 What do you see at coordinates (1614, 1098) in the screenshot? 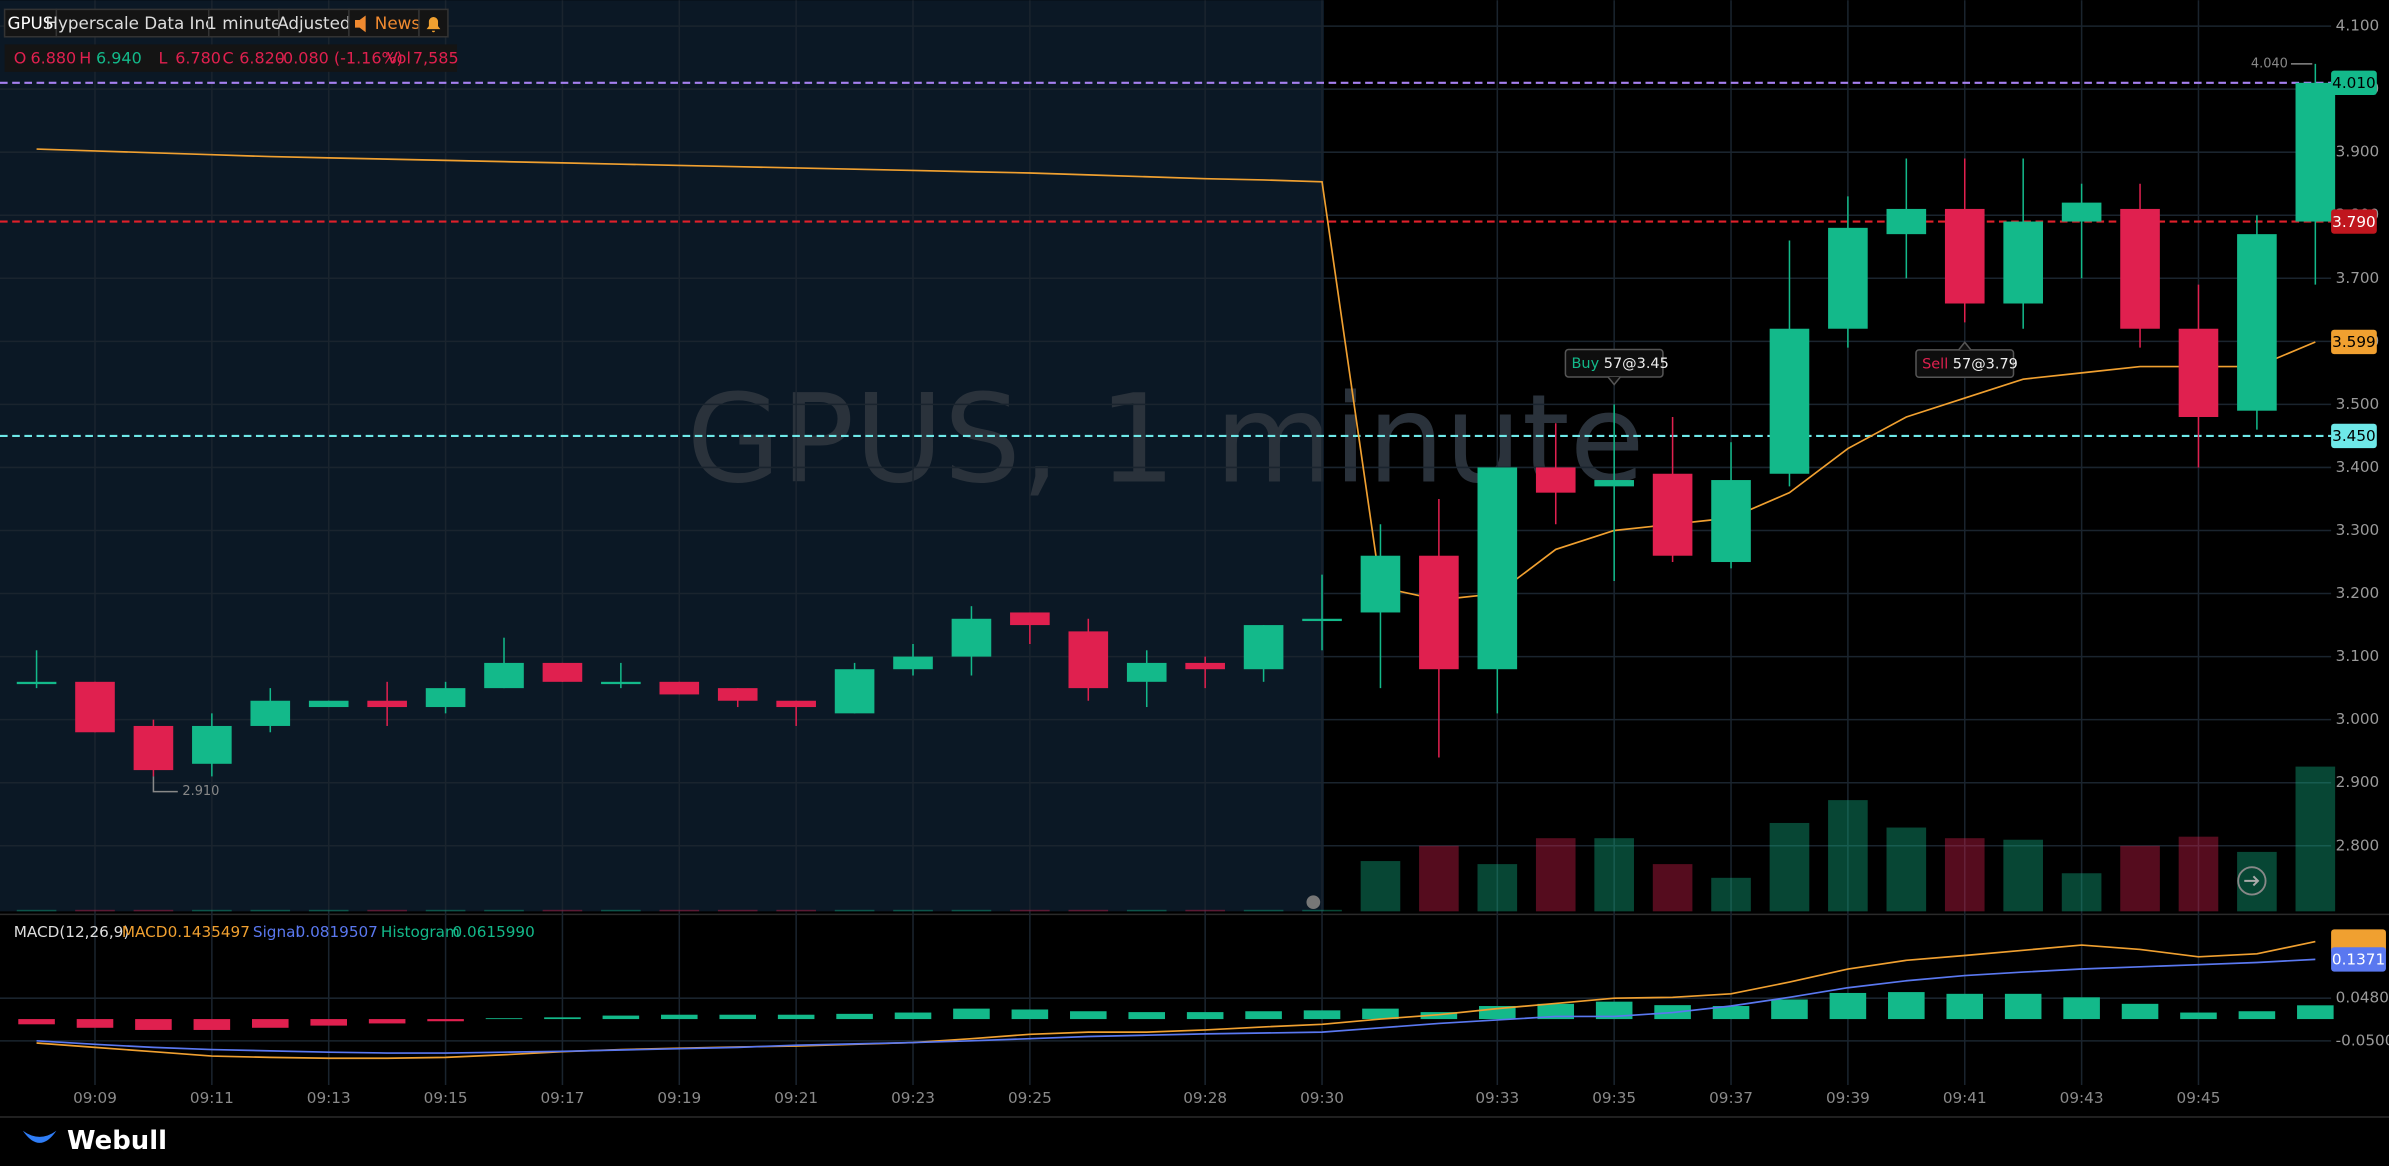
I see `x-tick-label: 09:35` at bounding box center [1614, 1098].